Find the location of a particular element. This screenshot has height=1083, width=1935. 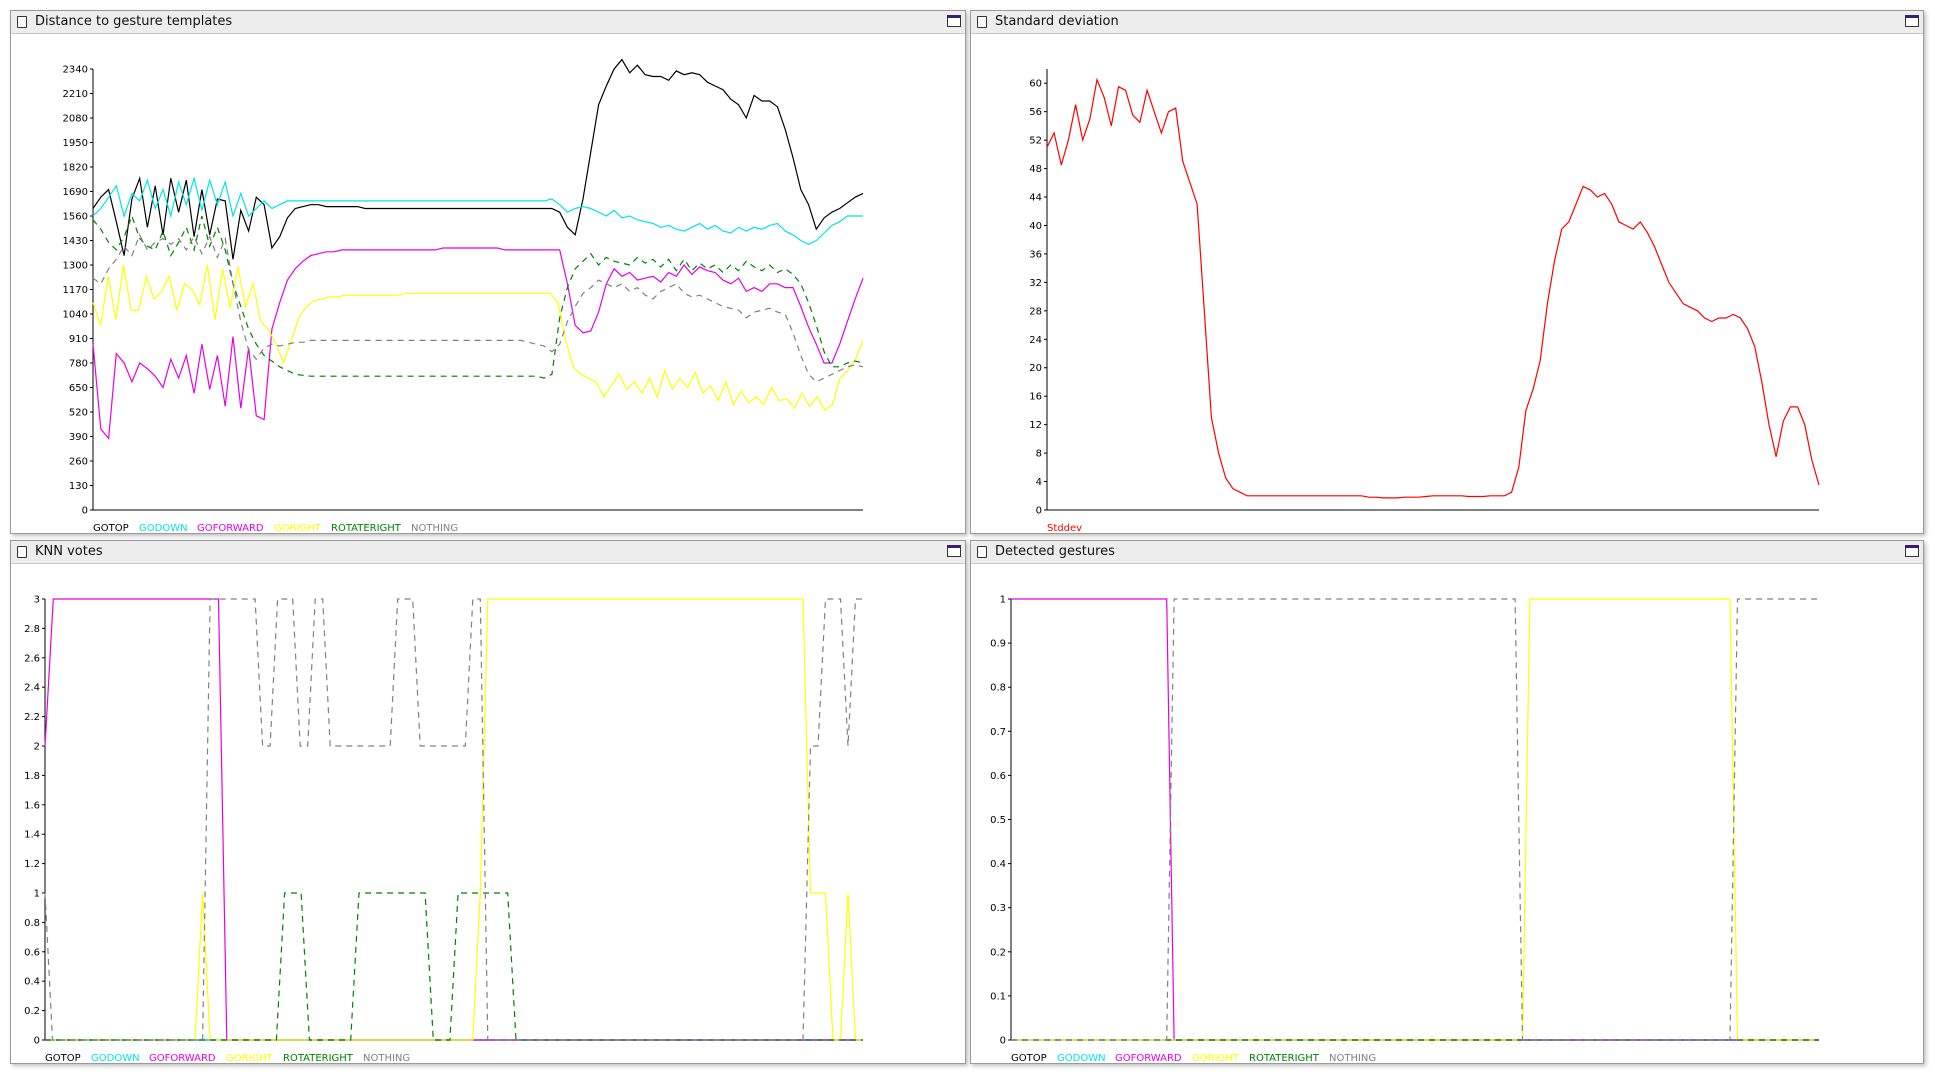

y-tick-label: 1430 is located at coordinates (75, 241).